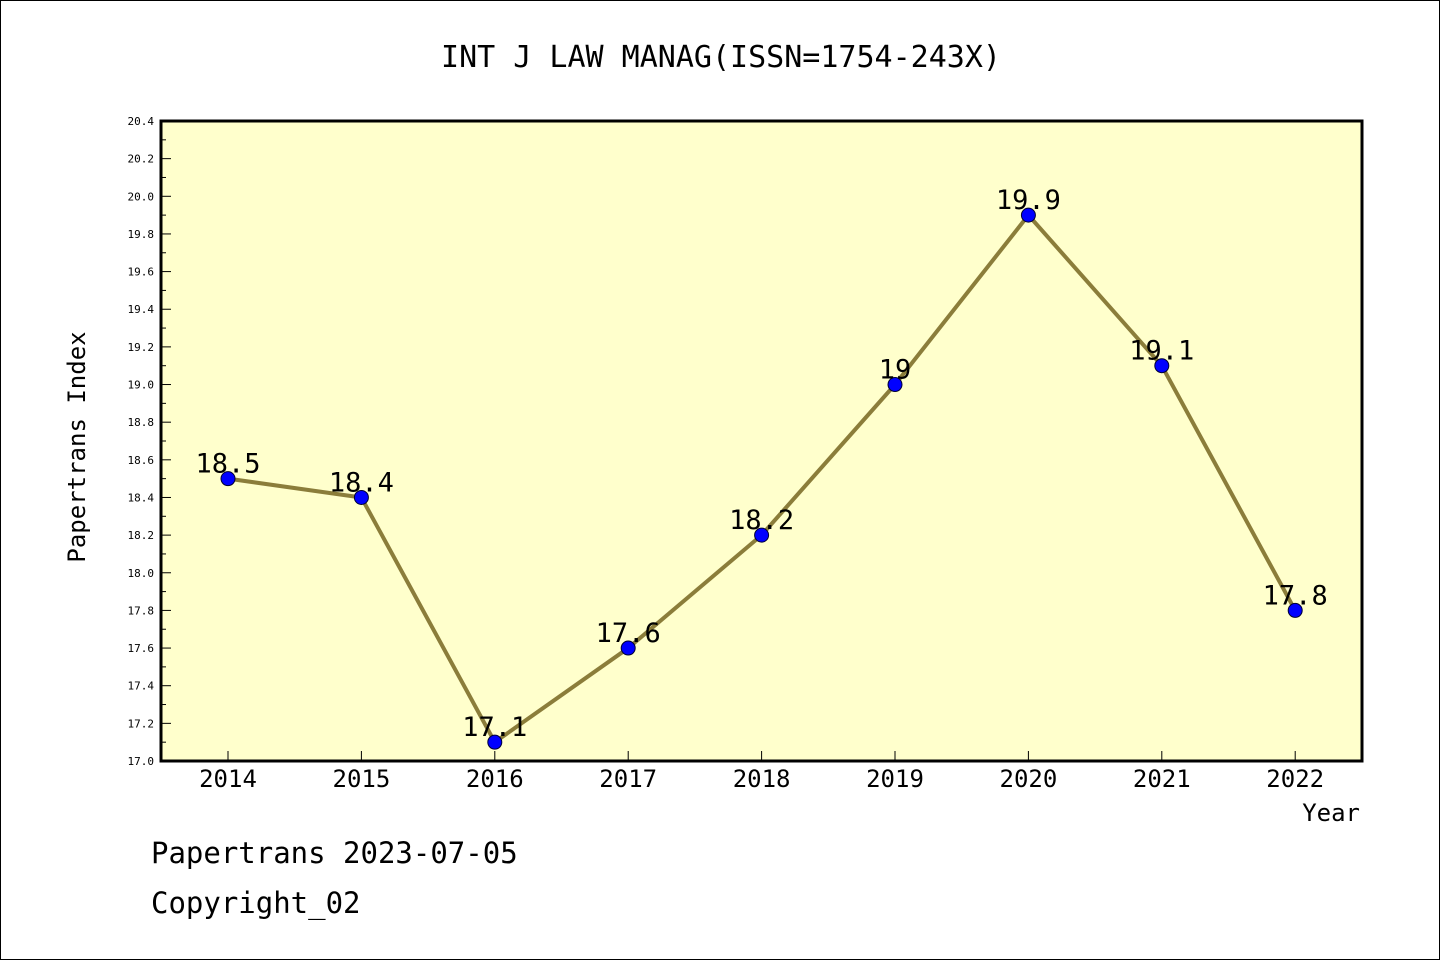 This screenshot has height=963, width=1440. Describe the element at coordinates (1028, 200) in the screenshot. I see `data-label: 19.9` at that location.